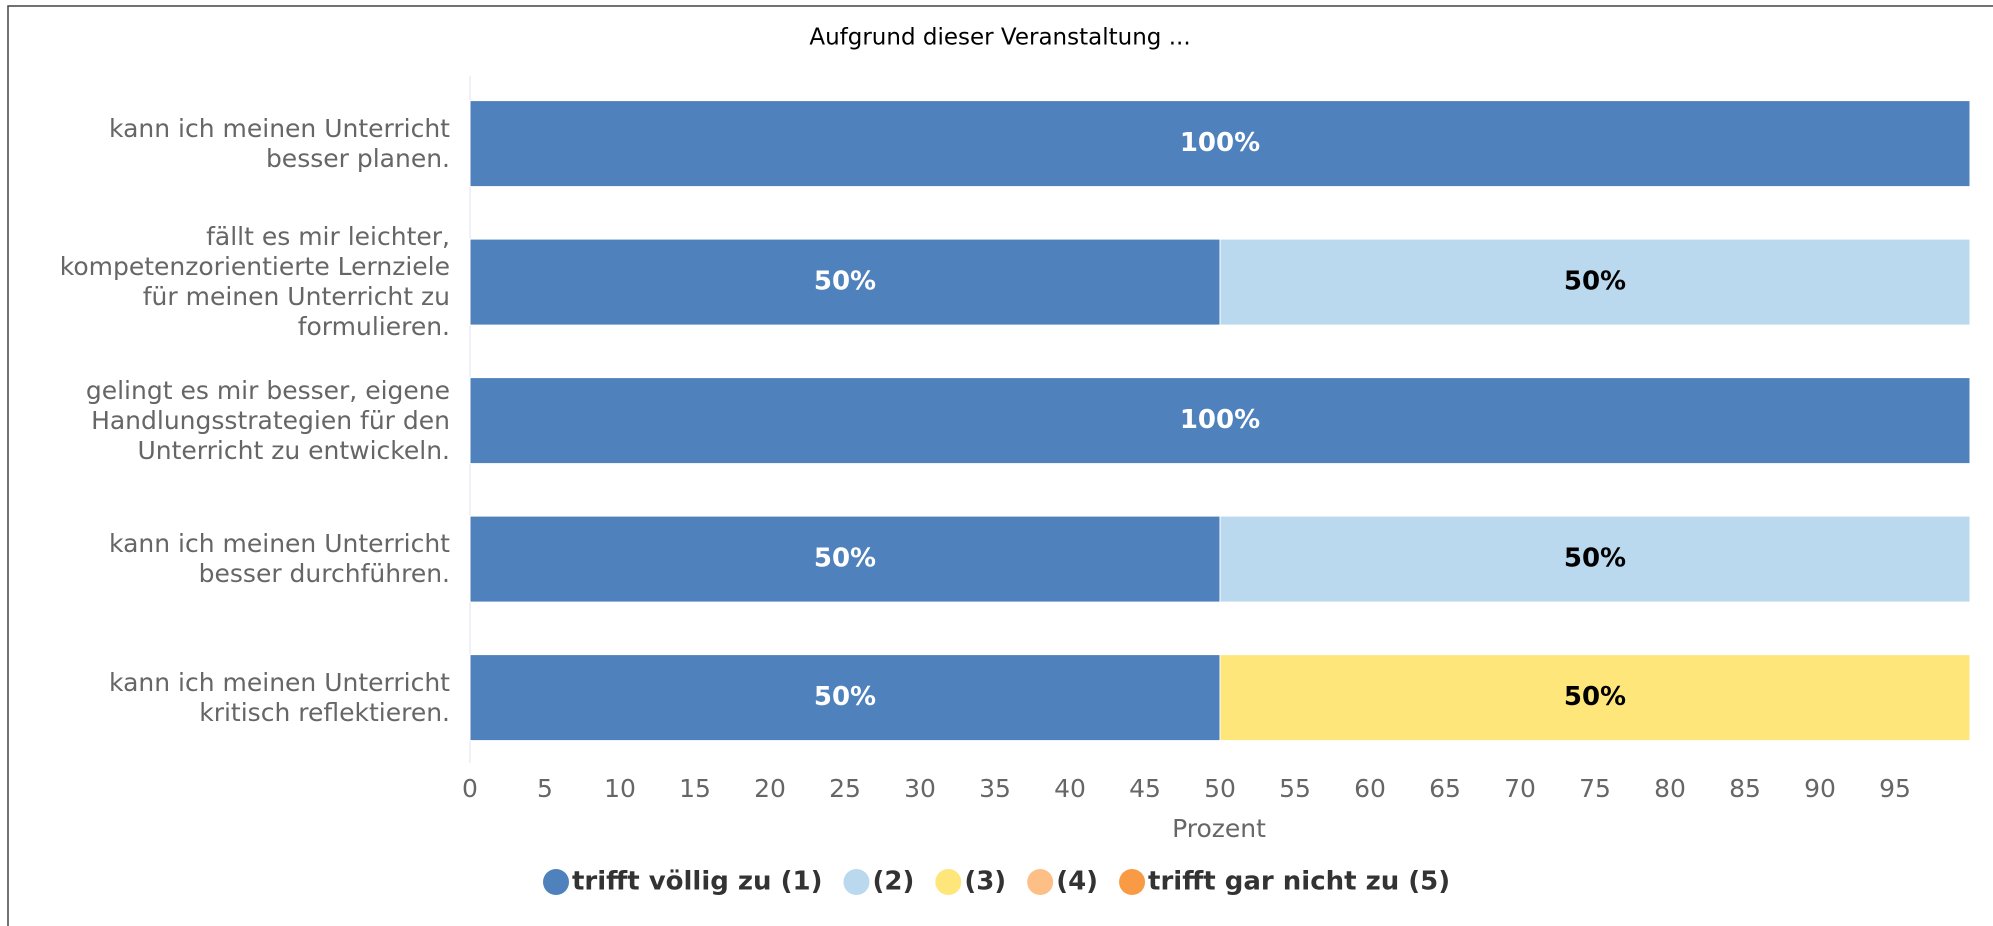  What do you see at coordinates (845, 788) in the screenshot?
I see `x-tick-label: 25` at bounding box center [845, 788].